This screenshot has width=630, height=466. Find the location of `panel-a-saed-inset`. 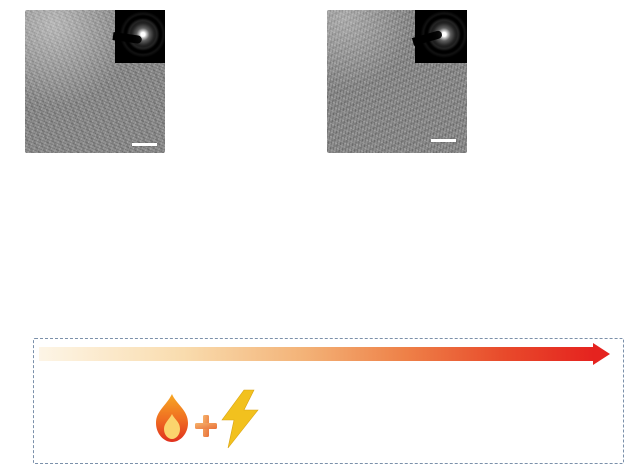

panel-a-saed-inset is located at coordinates (138, 36).